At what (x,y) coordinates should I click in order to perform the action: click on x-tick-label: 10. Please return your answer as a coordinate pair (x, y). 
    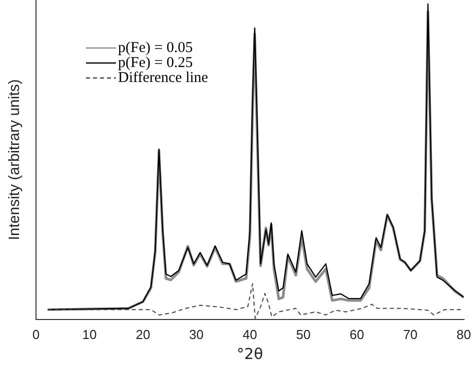
    Looking at the image, I should click on (89, 334).